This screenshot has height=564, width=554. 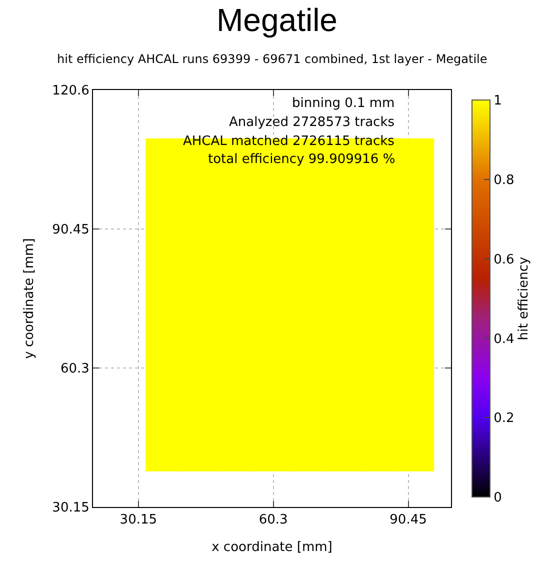 What do you see at coordinates (524, 298) in the screenshot?
I see `color-bar-title: hit efficiency` at bounding box center [524, 298].